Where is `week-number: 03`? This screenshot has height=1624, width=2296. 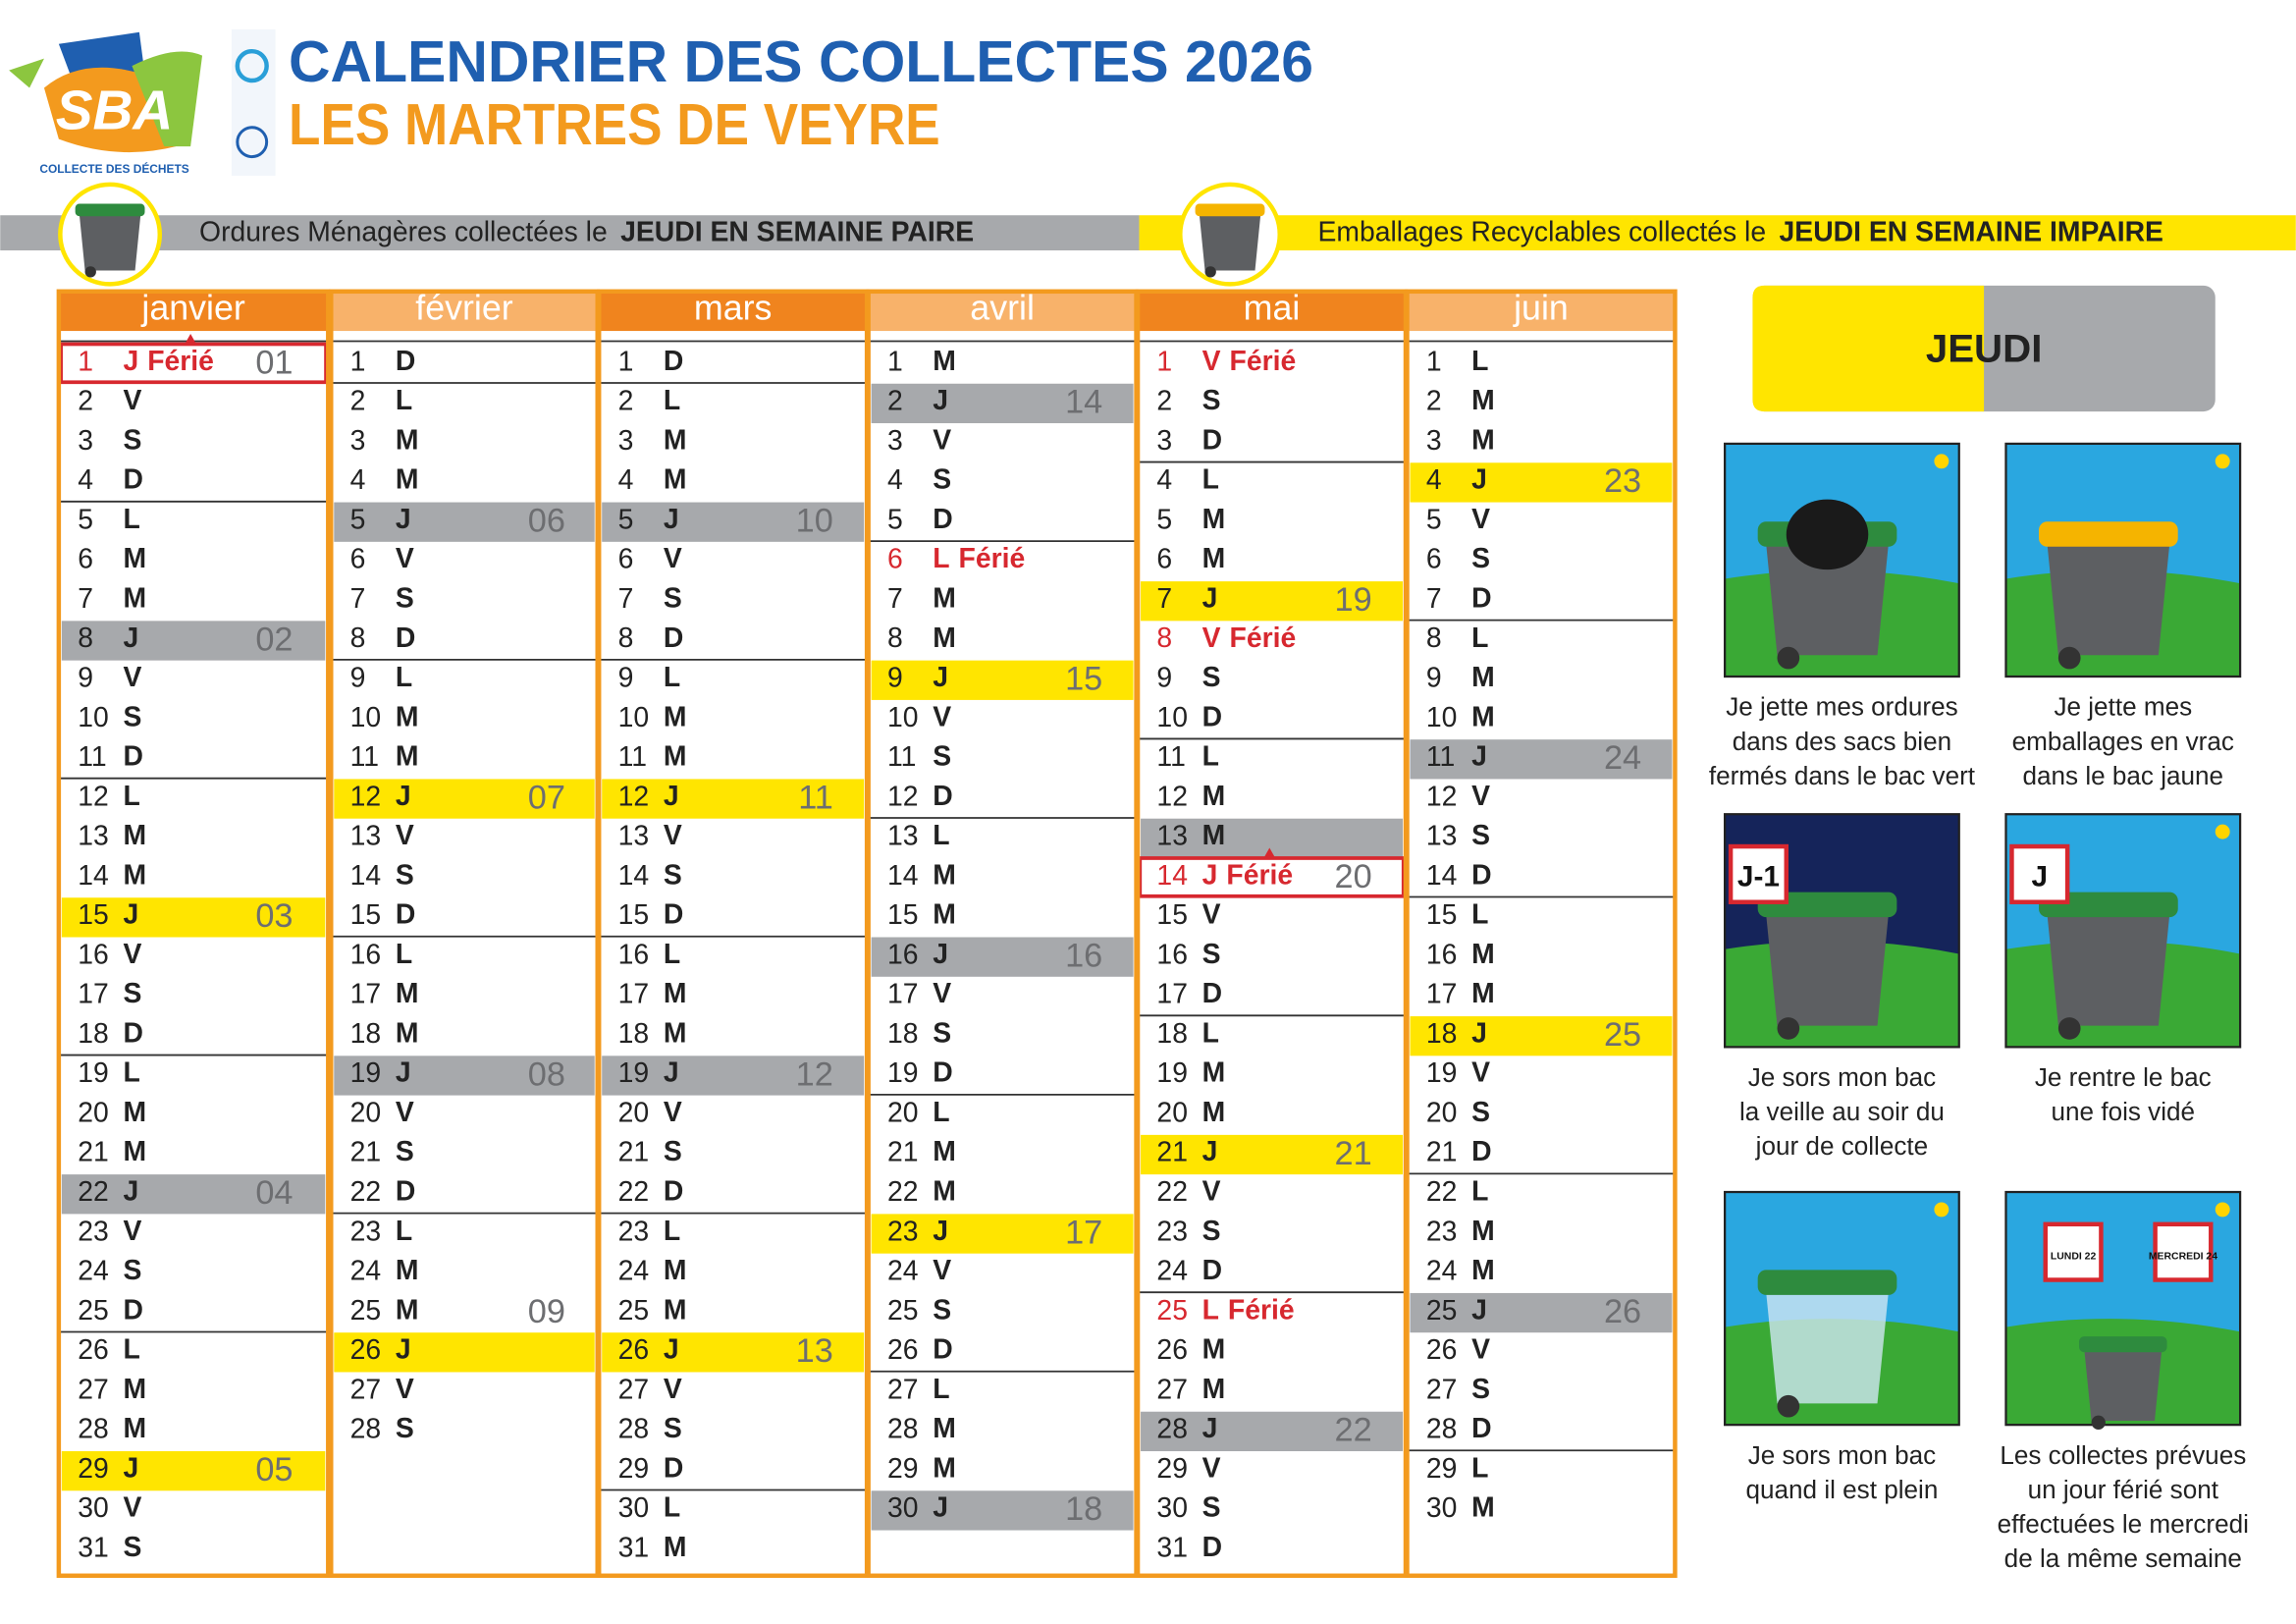 week-number: 03 is located at coordinates (274, 916).